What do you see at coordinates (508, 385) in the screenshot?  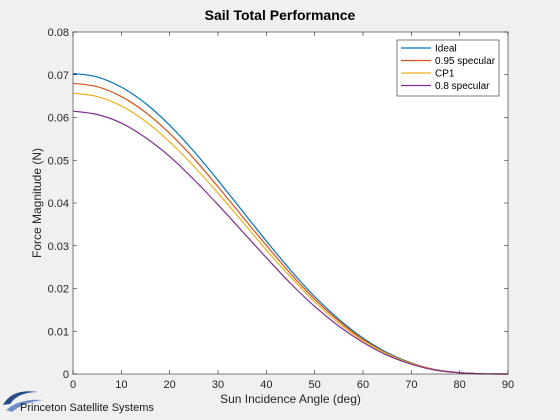 I see `x-tick-label: 90` at bounding box center [508, 385].